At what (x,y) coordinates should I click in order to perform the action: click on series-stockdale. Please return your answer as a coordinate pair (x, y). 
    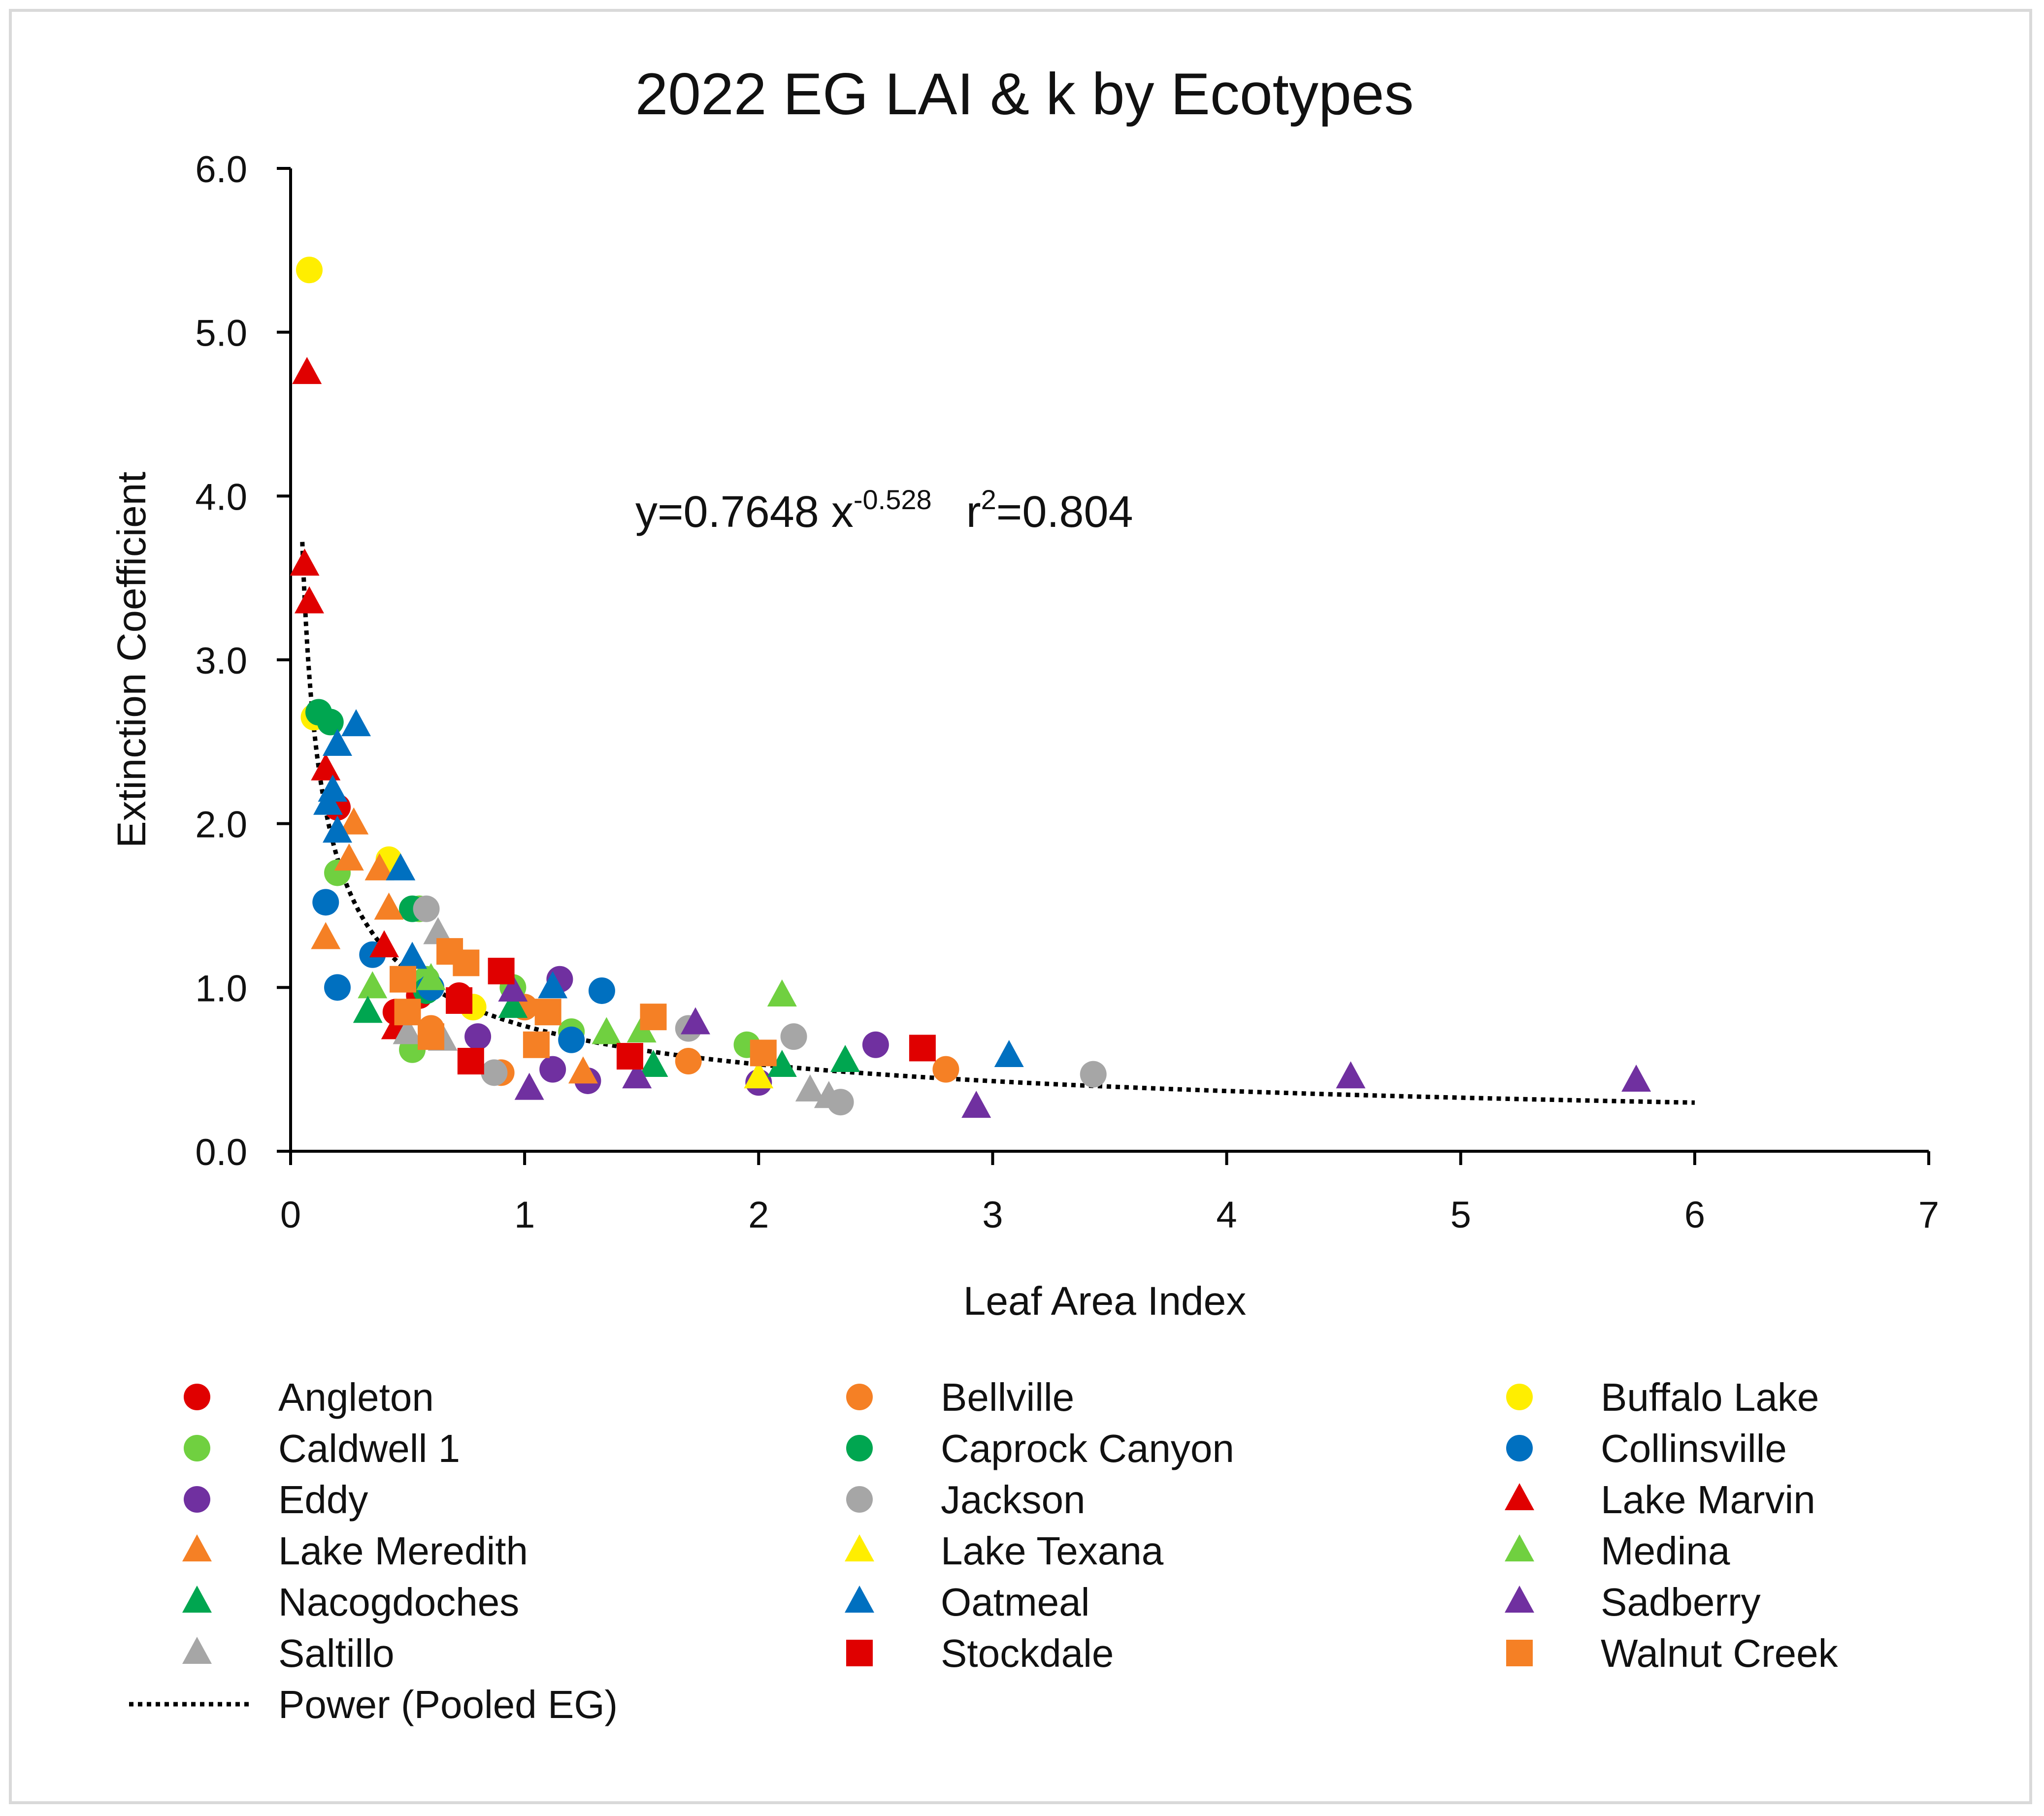
    Looking at the image, I should click on (691, 1016).